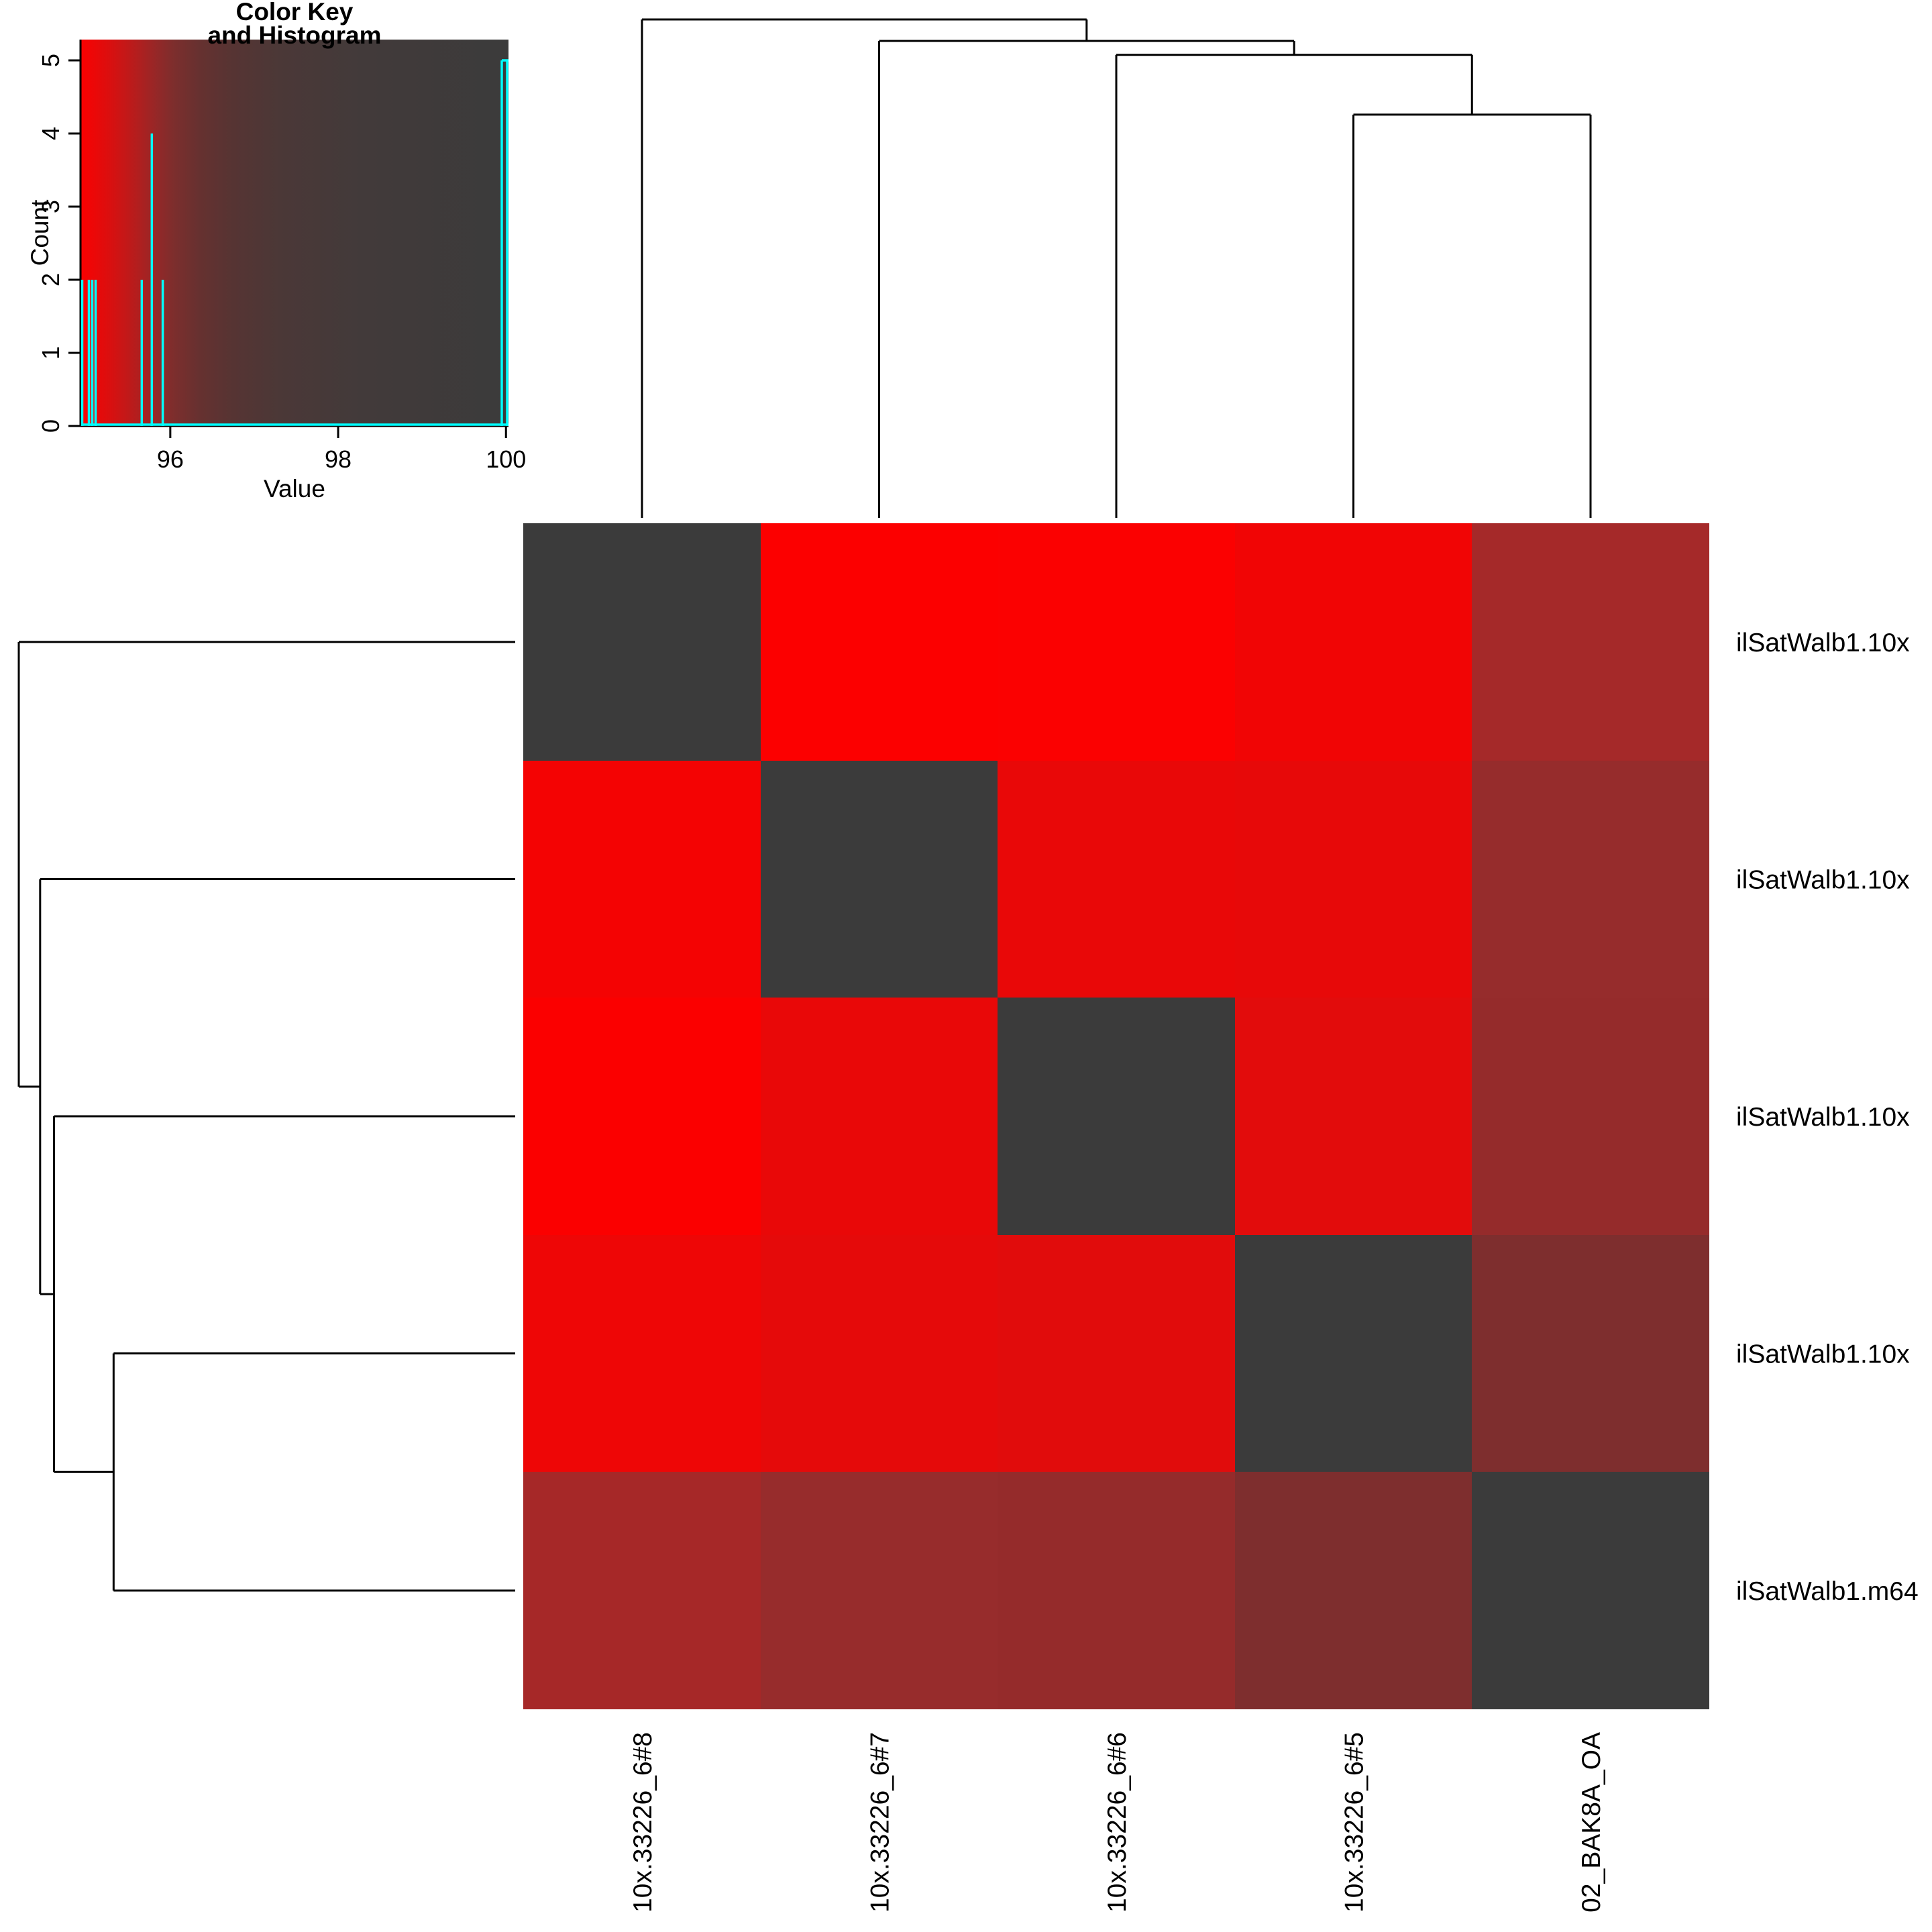 The image size is (1932, 1932). Describe the element at coordinates (294, 12) in the screenshot. I see `color-key-title-line1: Color Key` at that location.